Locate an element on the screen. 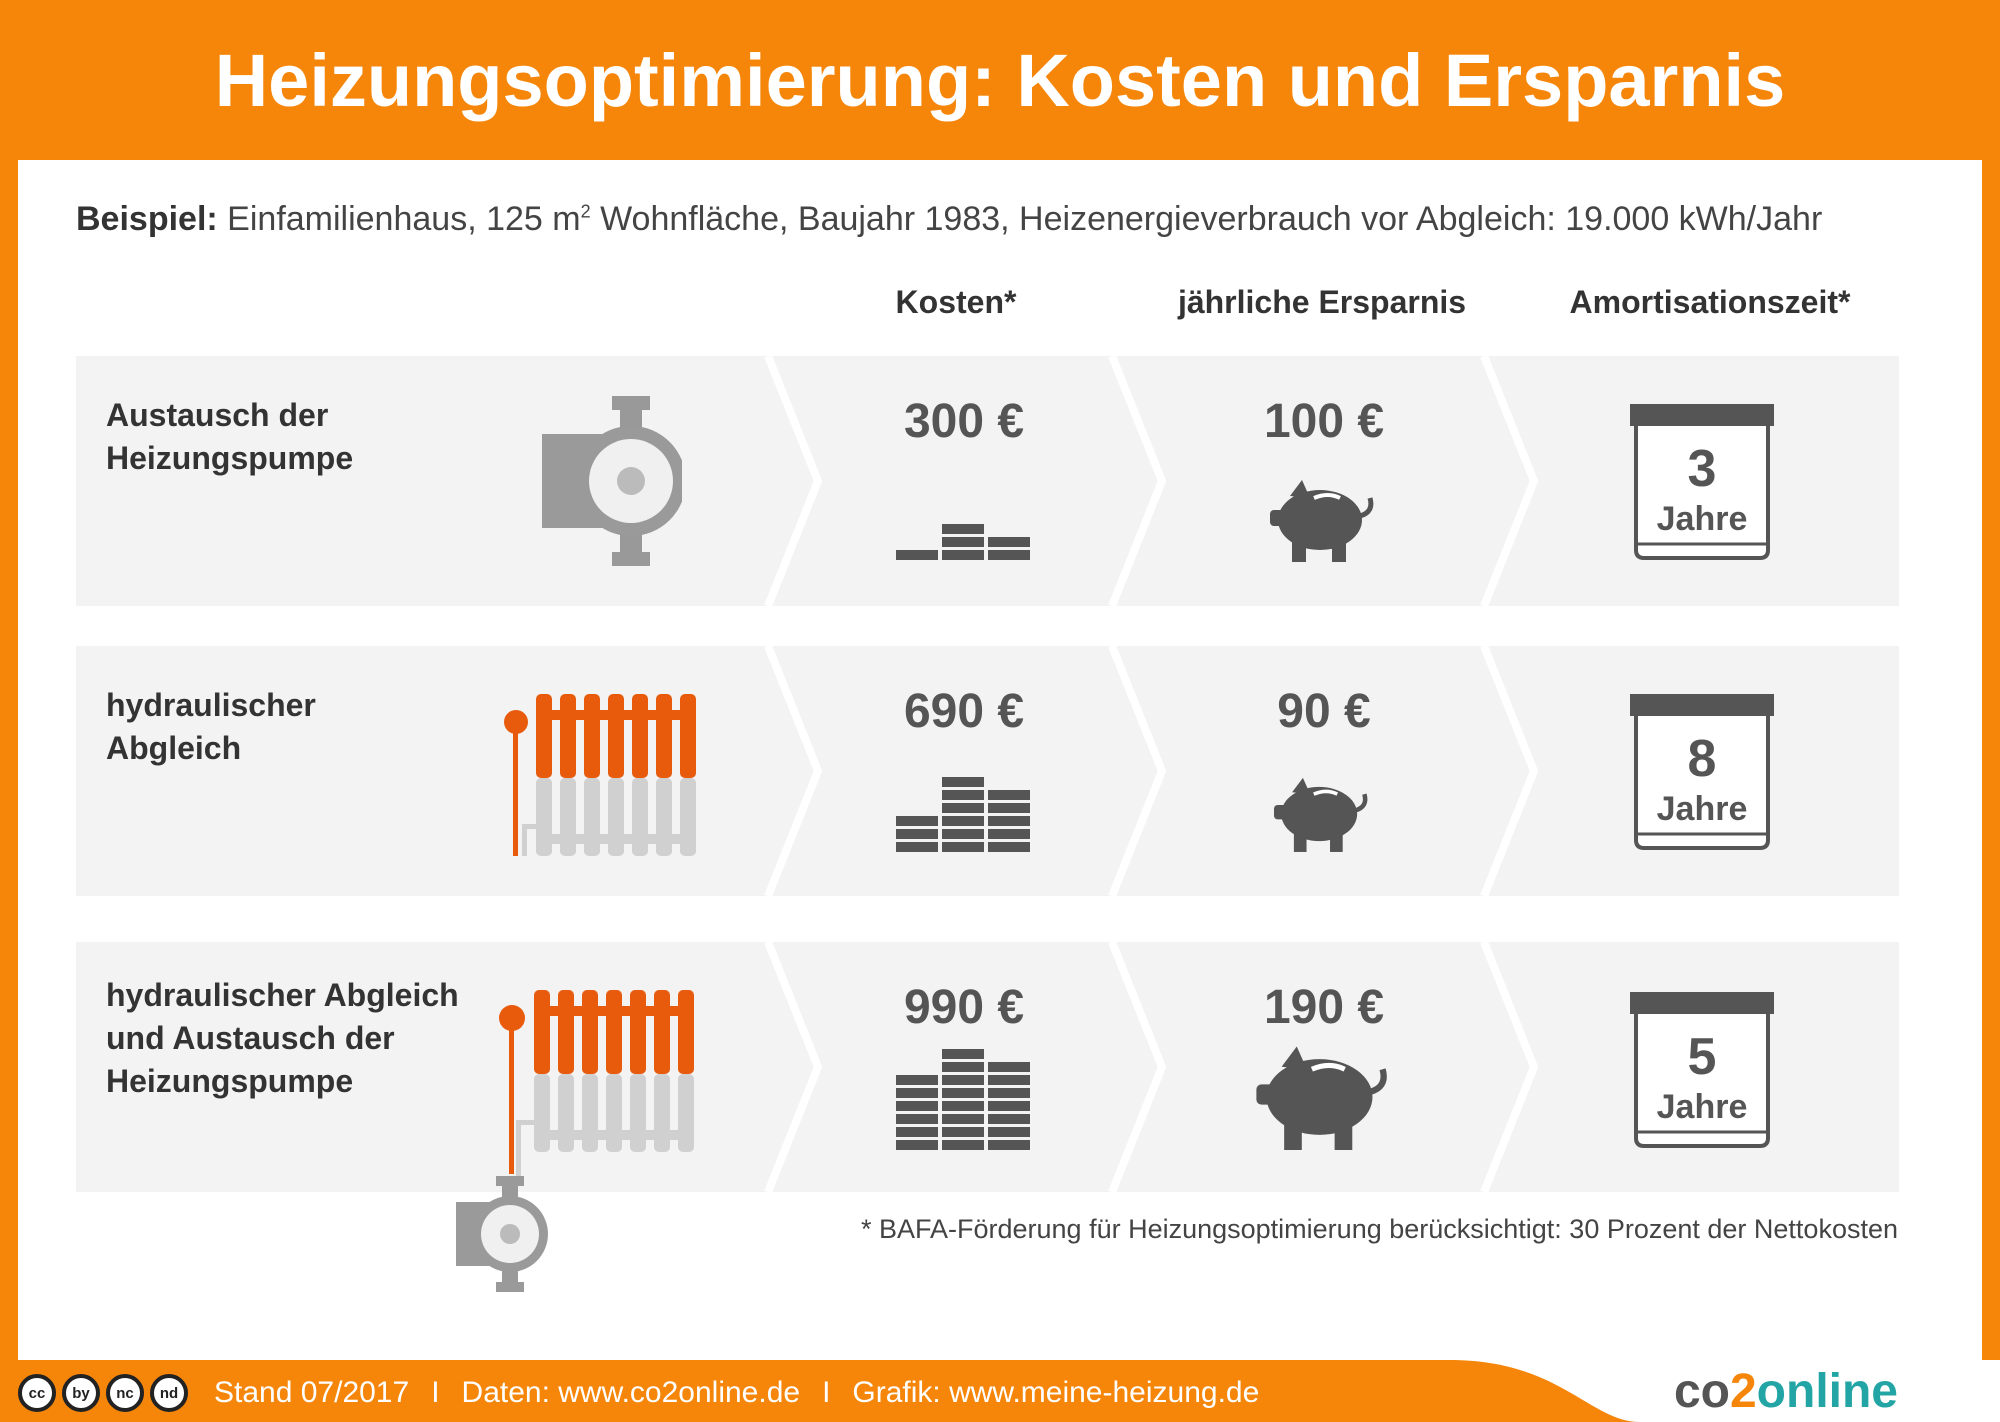 The width and height of the screenshot is (2000, 1422). logo-part: online is located at coordinates (1827, 1391).